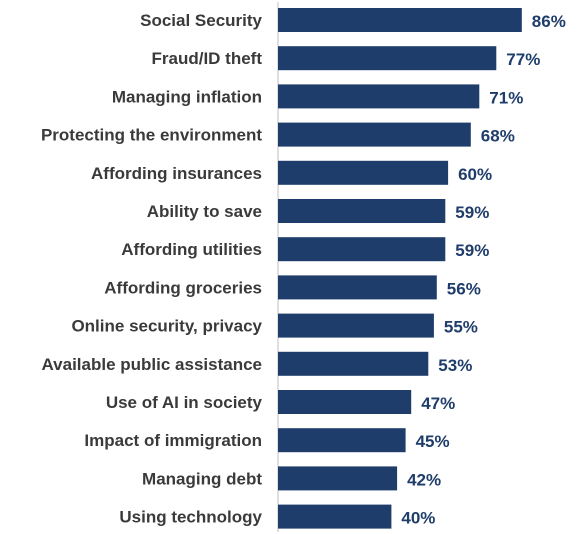 This screenshot has width=583, height=534. I want to click on value-label: 60%, so click(475, 174).